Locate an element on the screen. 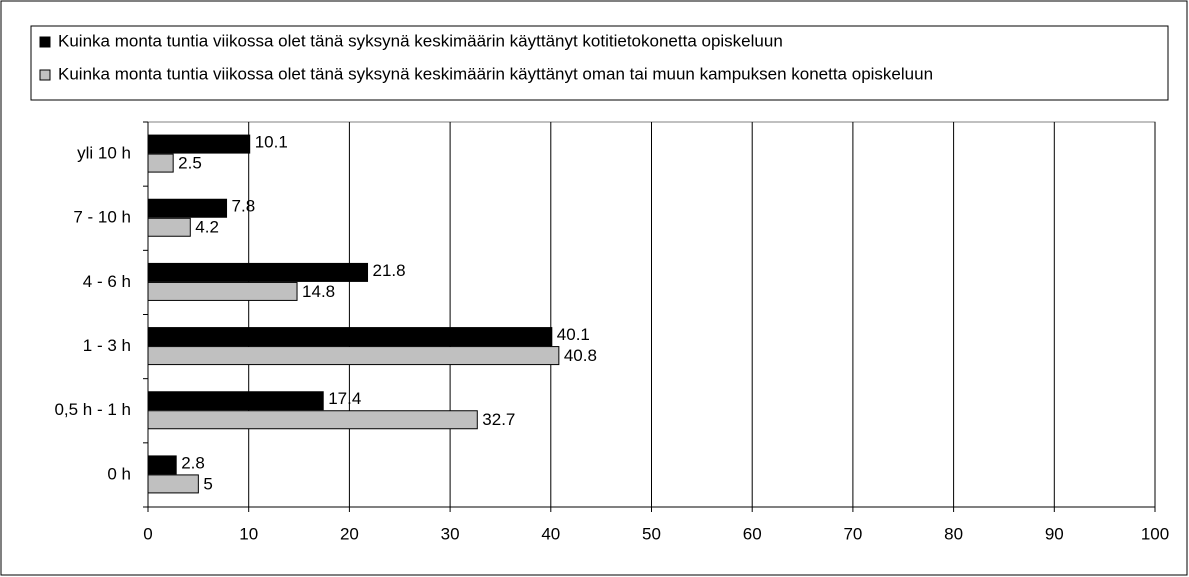 Image resolution: width=1189 pixels, height=577 pixels. y-tick-label: 0,5 h - 1 h is located at coordinates (92, 409).